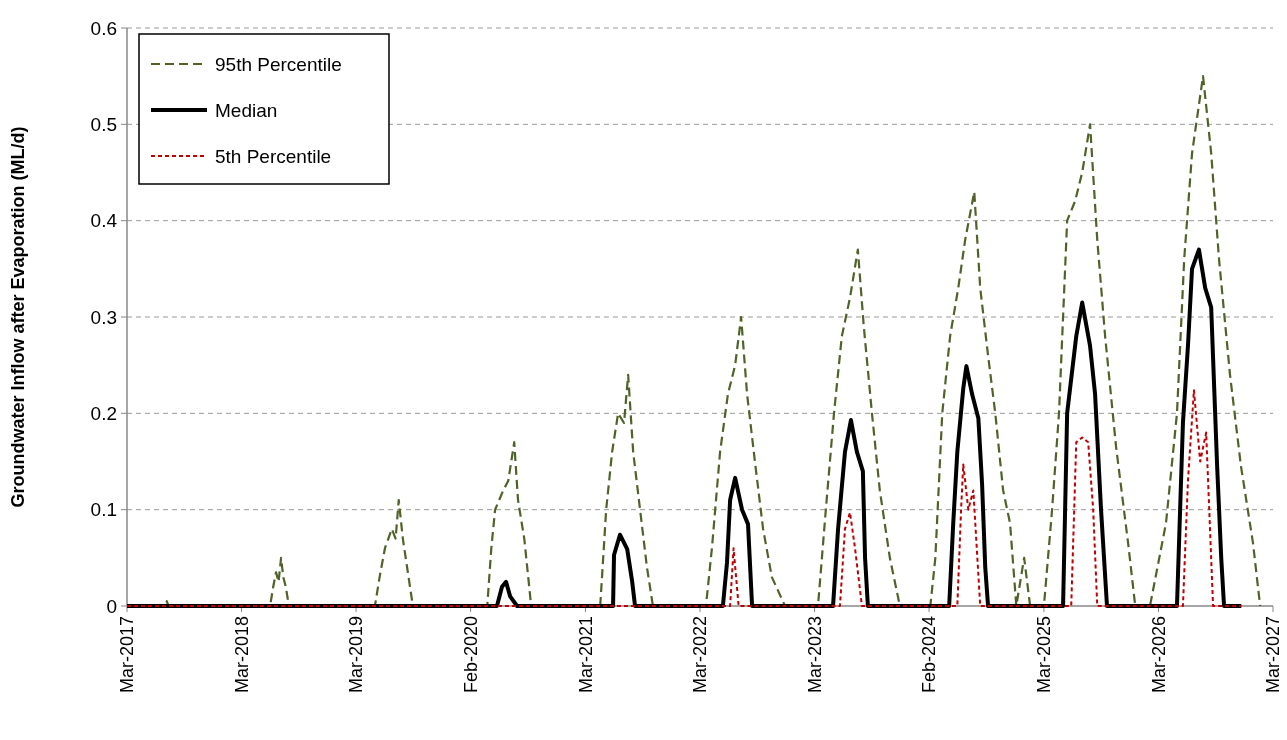  What do you see at coordinates (700, 655) in the screenshot?
I see `x-tick-label: Mar-2022` at bounding box center [700, 655].